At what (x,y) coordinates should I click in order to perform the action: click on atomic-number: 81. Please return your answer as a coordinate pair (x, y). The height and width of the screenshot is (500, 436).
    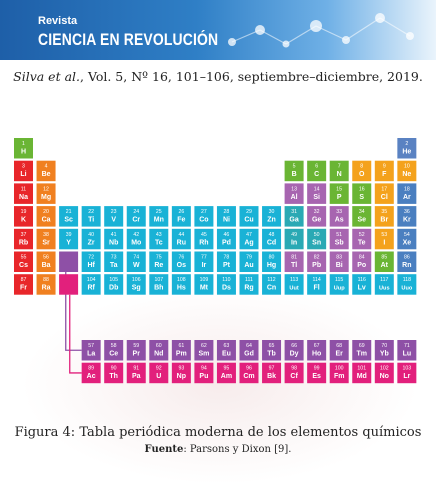
    Looking at the image, I should click on (294, 258).